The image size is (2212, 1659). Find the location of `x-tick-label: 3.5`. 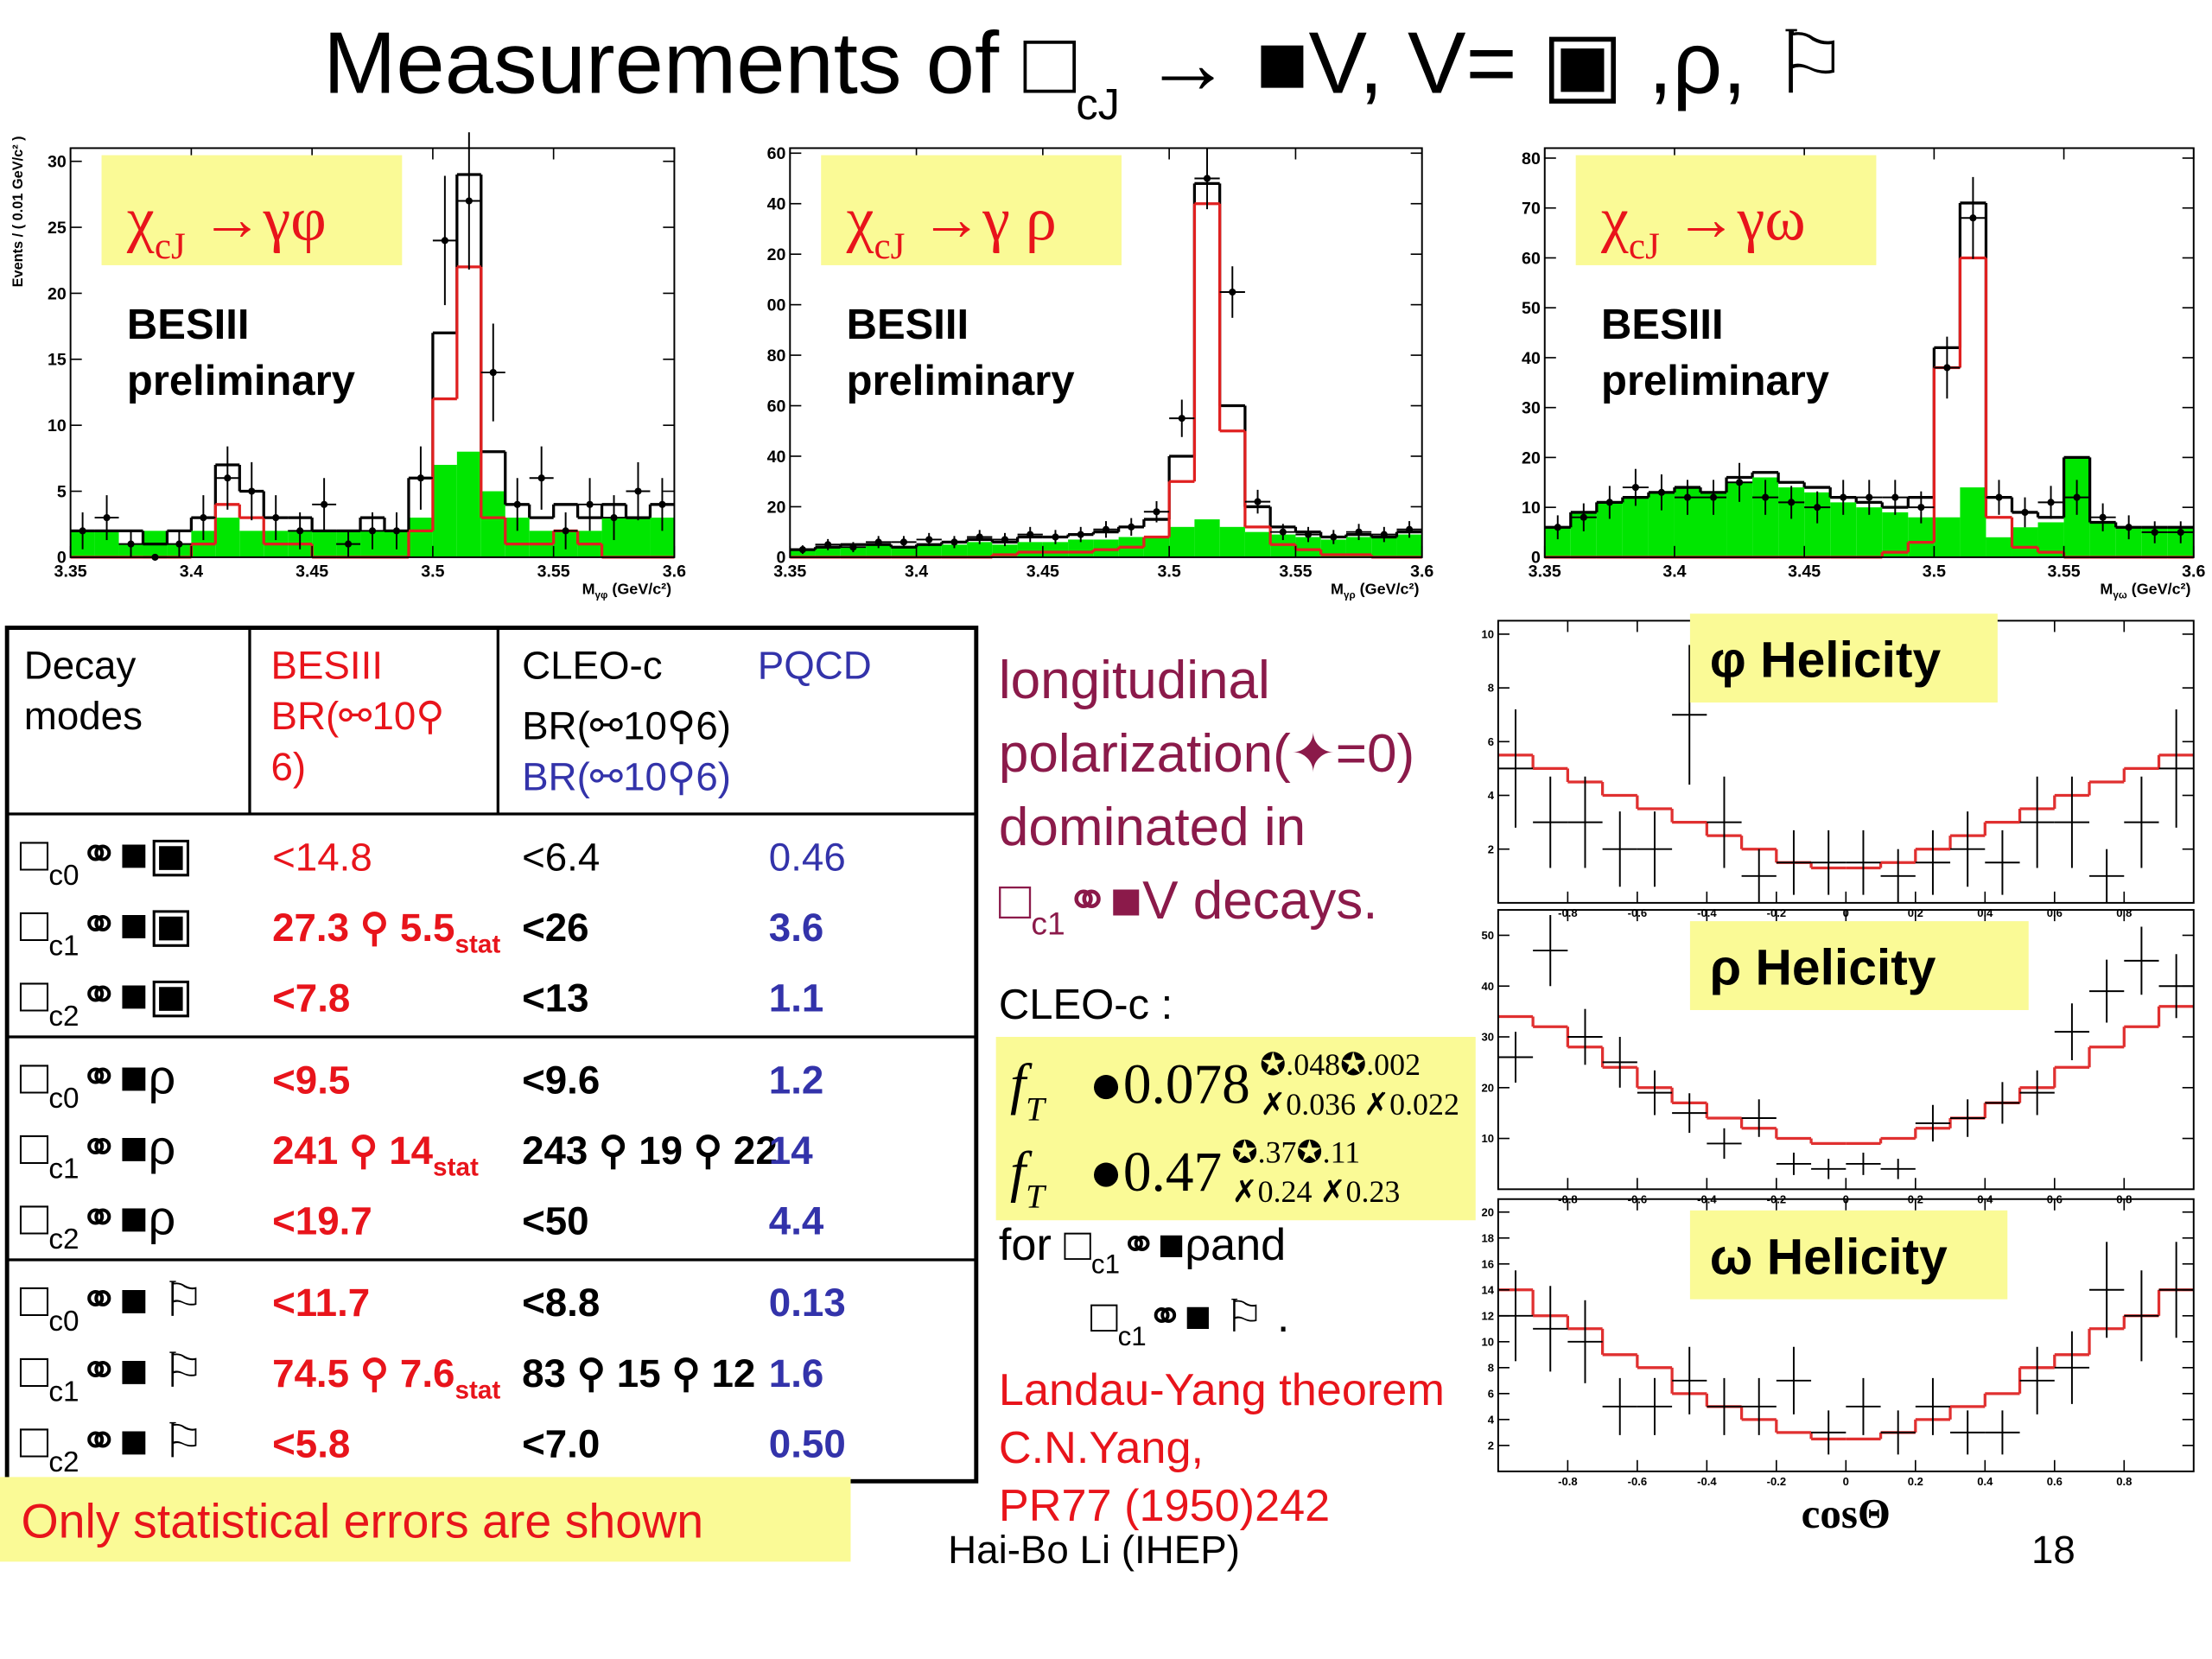

x-tick-label: 3.5 is located at coordinates (1169, 572).